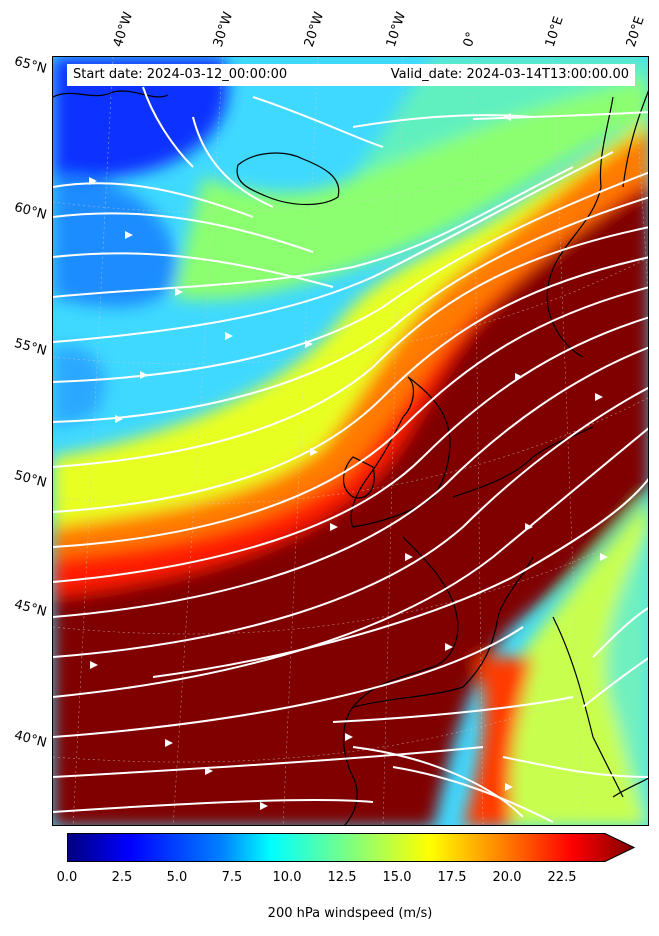  I want to click on colorbar-tick: 5.0, so click(177, 877).